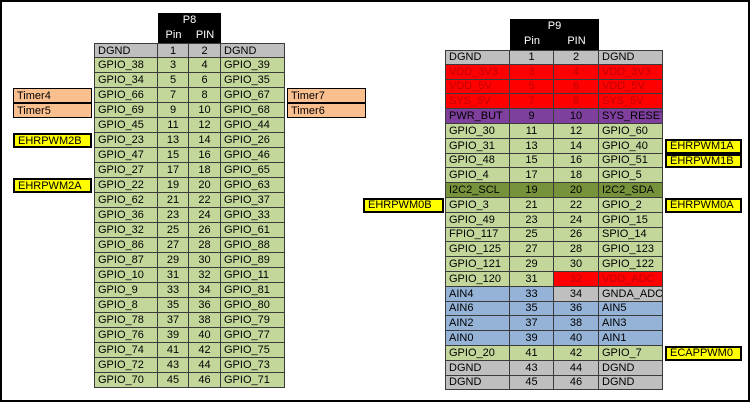 This screenshot has height=402, width=750. What do you see at coordinates (189, 80) in the screenshot?
I see `p8-pin-row: GPIO_34 5 6 GPIO_35` at bounding box center [189, 80].